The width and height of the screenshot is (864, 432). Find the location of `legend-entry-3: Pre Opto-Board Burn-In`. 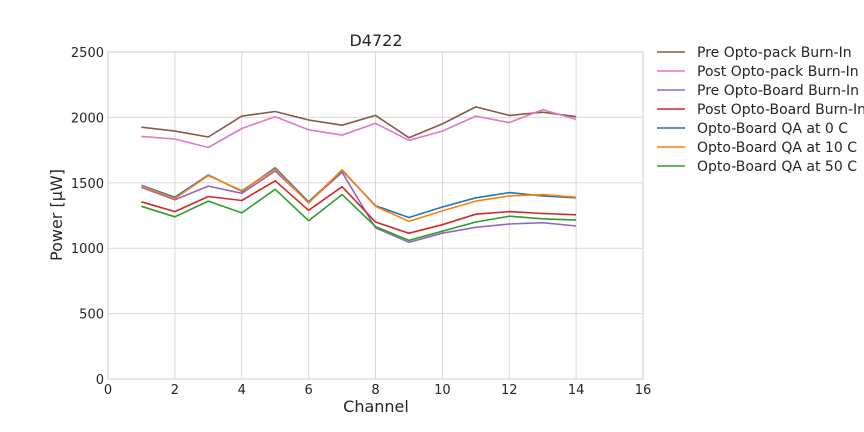

legend-entry-3: Pre Opto-Board Burn-In is located at coordinates (758, 91).